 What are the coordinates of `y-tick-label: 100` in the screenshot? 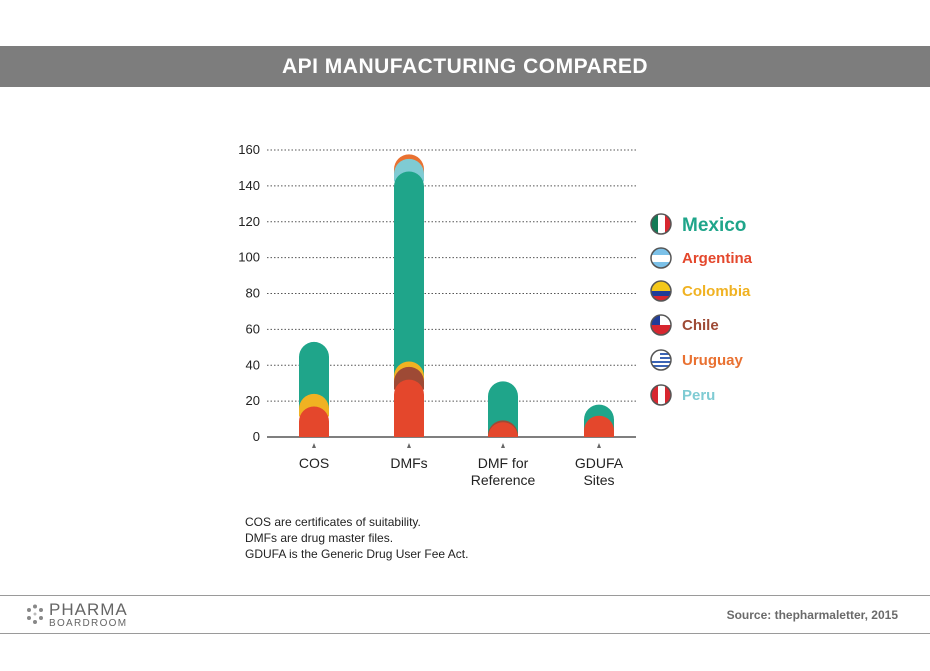 It's located at (249, 257).